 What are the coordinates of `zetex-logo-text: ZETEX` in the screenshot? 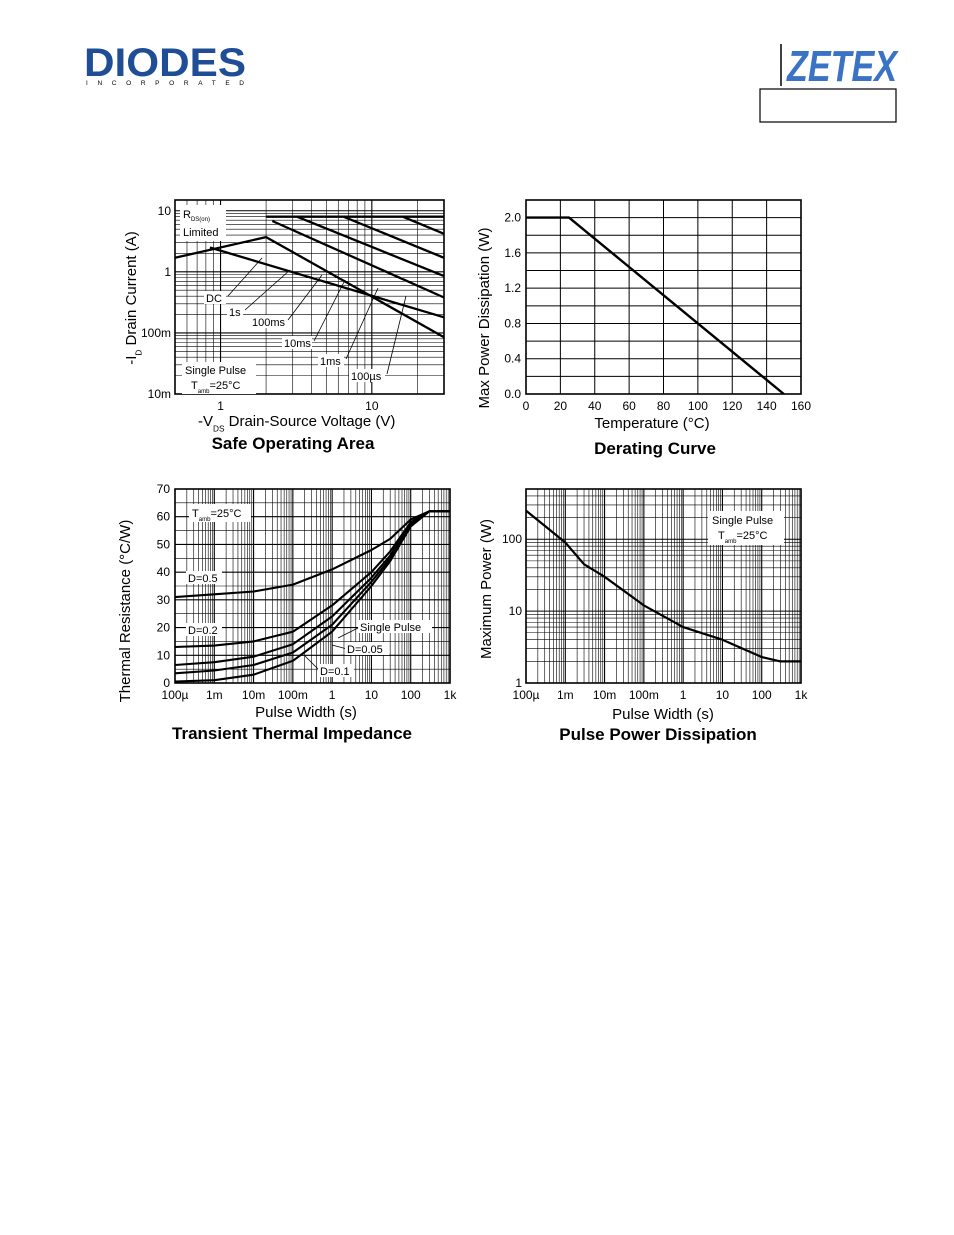 It's located at (842, 66).